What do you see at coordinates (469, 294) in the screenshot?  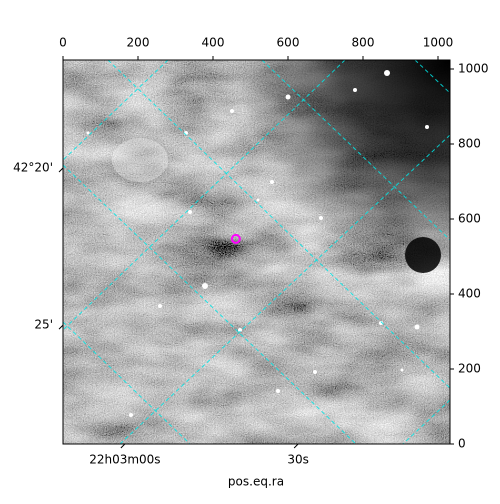 I see `right-tick-label: 400` at bounding box center [469, 294].